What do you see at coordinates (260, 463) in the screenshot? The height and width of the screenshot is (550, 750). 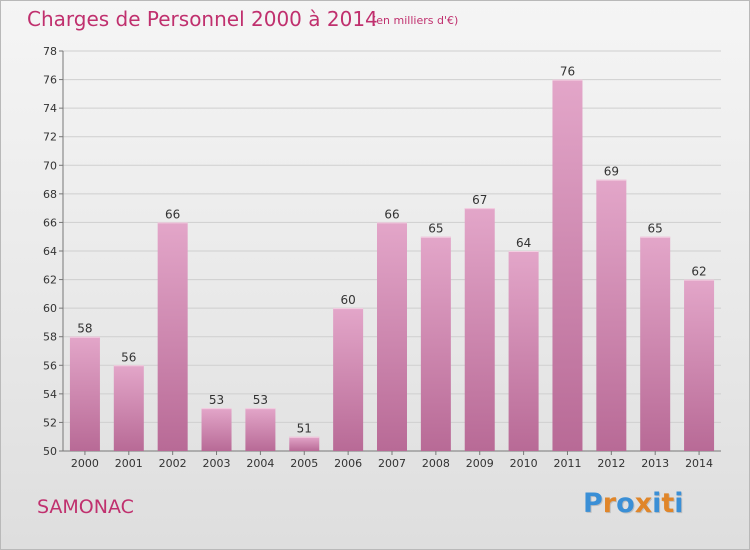 I see `x-tick-label: 2004` at bounding box center [260, 463].